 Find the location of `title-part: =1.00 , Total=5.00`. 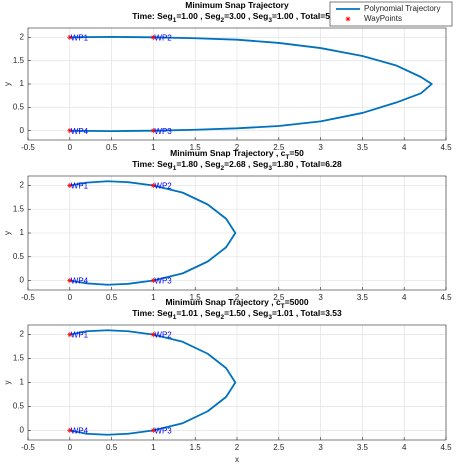

title-part: =1.00 , Total=5.00 is located at coordinates (307, 16).